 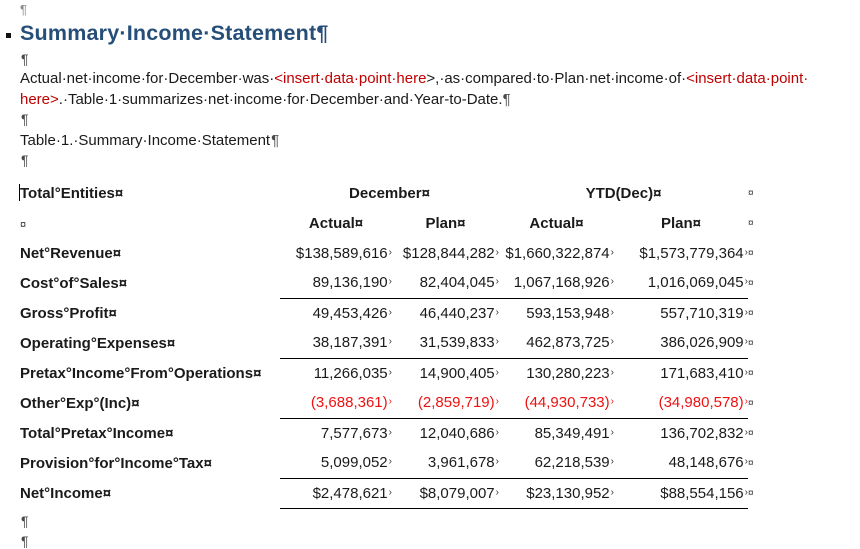 I want to click on value-cell: 5,099,052›, so click(x=336, y=463).